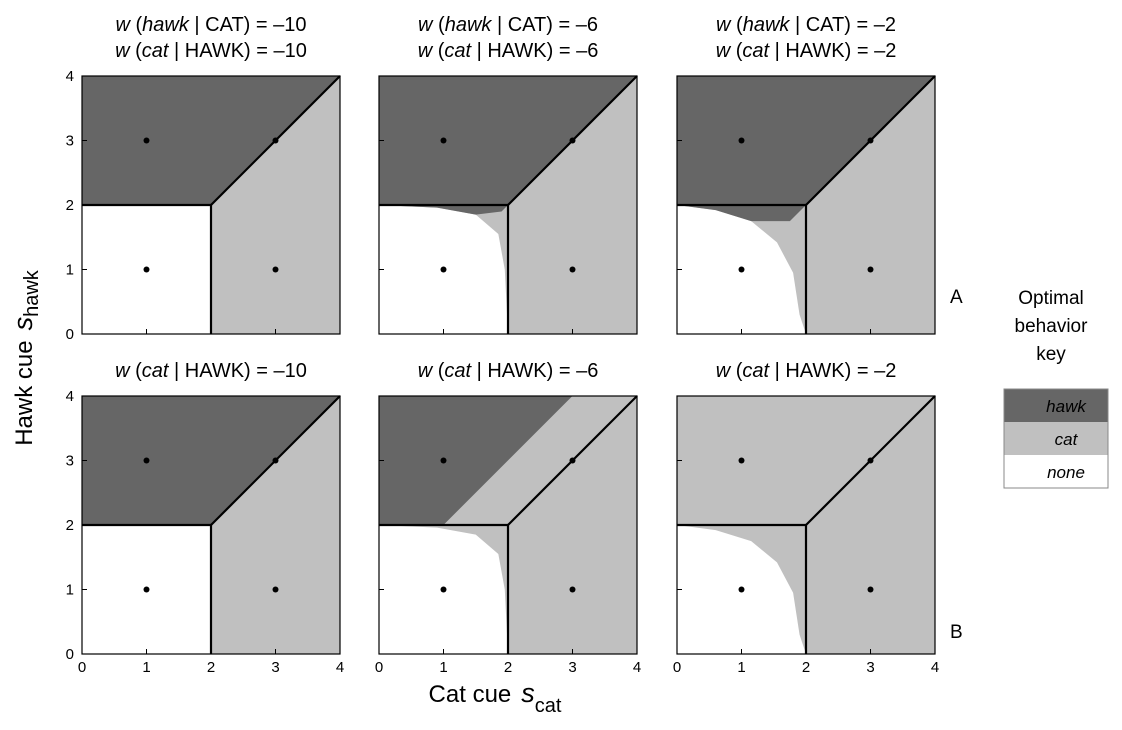 This screenshot has width=1122, height=730. I want to click on legend: Optimal behavior key hawk cat none, so click(1056, 388).